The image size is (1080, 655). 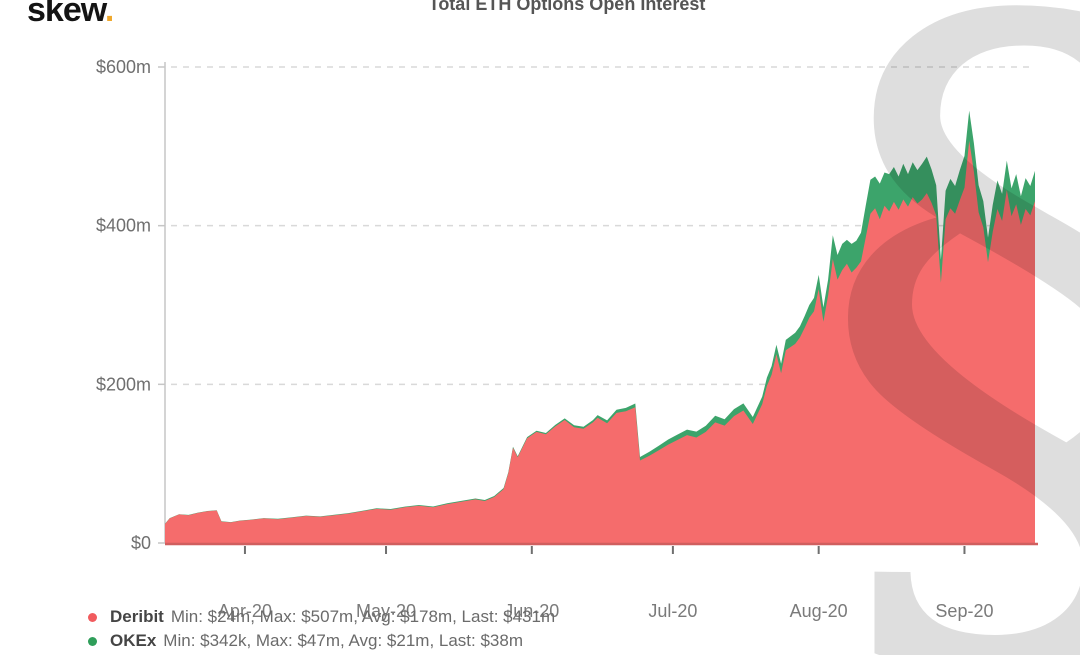 I want to click on y-tick-label: $0, so click(x=141, y=543).